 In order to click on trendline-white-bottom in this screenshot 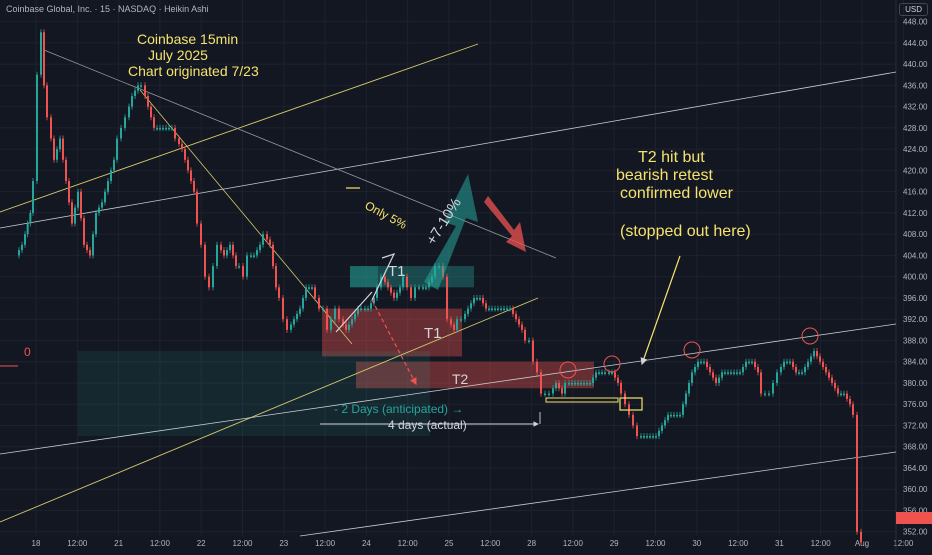, I will do `click(598, 494)`.